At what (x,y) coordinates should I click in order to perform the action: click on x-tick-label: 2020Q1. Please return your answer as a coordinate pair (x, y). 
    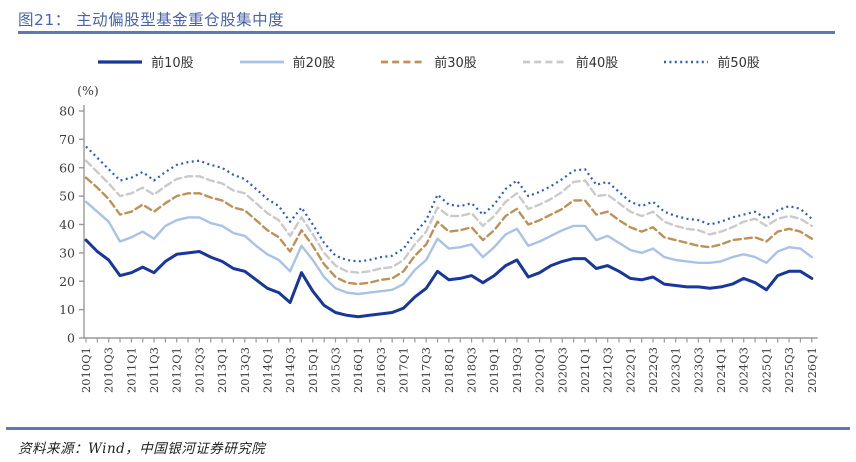
    Looking at the image, I should click on (540, 370).